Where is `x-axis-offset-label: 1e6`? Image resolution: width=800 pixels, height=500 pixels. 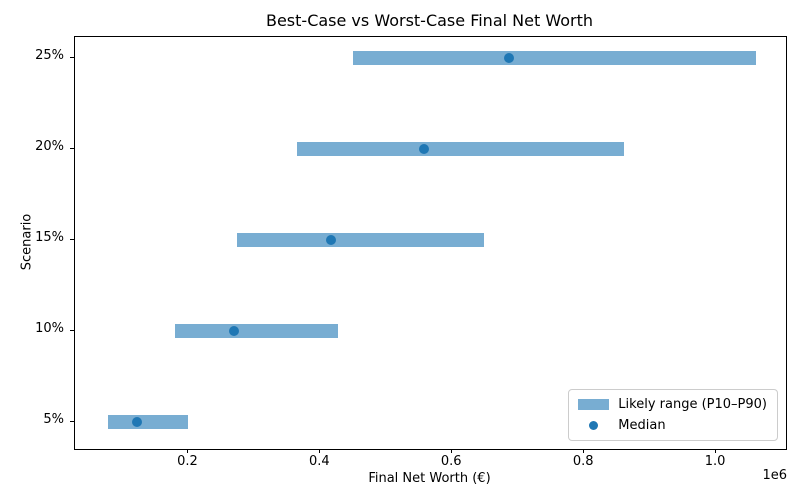 x-axis-offset-label: 1e6 is located at coordinates (774, 475).